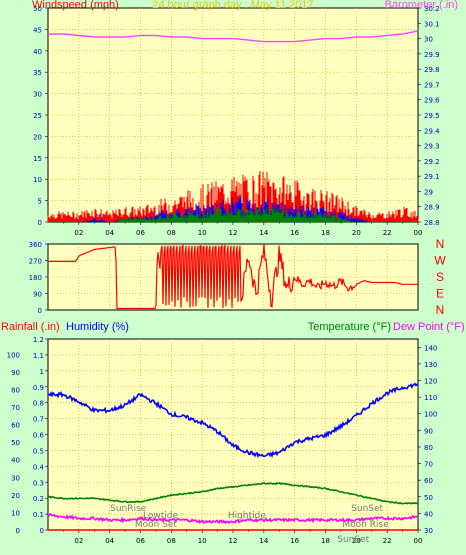 The image size is (466, 555). I want to click on temp-ytick-label: 40, so click(428, 514).